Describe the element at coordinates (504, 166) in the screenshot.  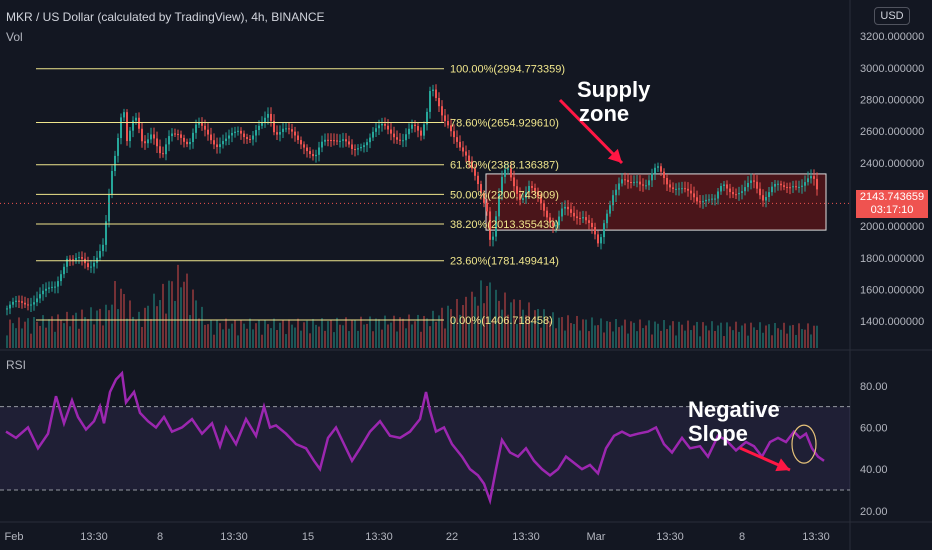
I see `fib-level-label: 61.80%(2388.136387)` at that location.